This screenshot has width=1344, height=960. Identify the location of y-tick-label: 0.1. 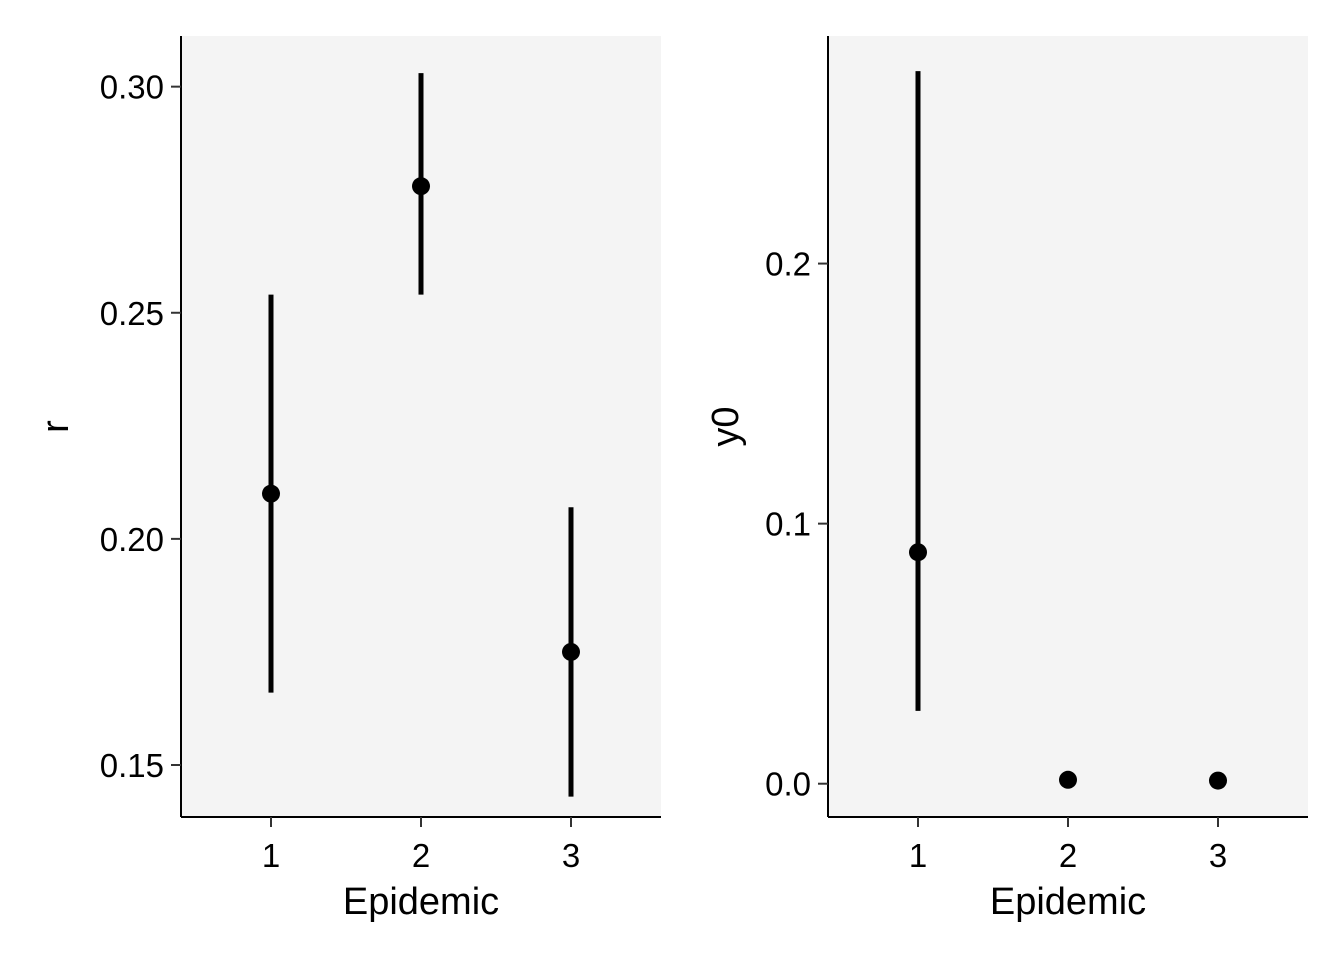
(788, 524).